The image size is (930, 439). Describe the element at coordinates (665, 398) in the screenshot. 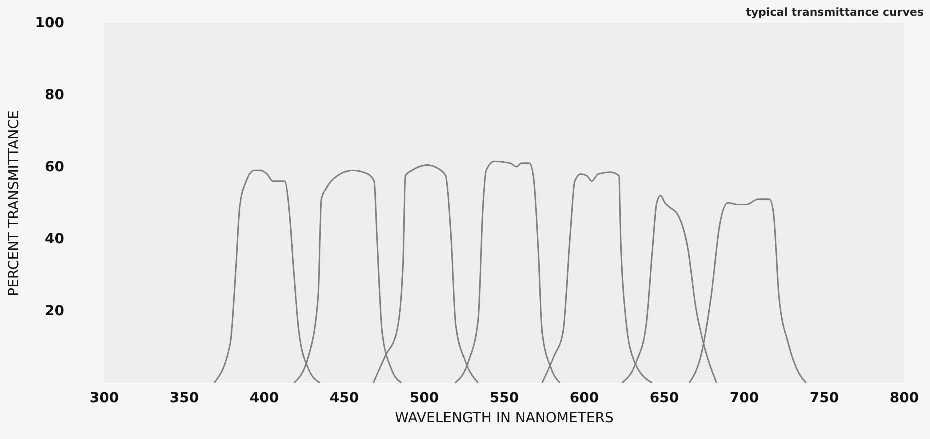

I see `x-tick-label: 650` at that location.